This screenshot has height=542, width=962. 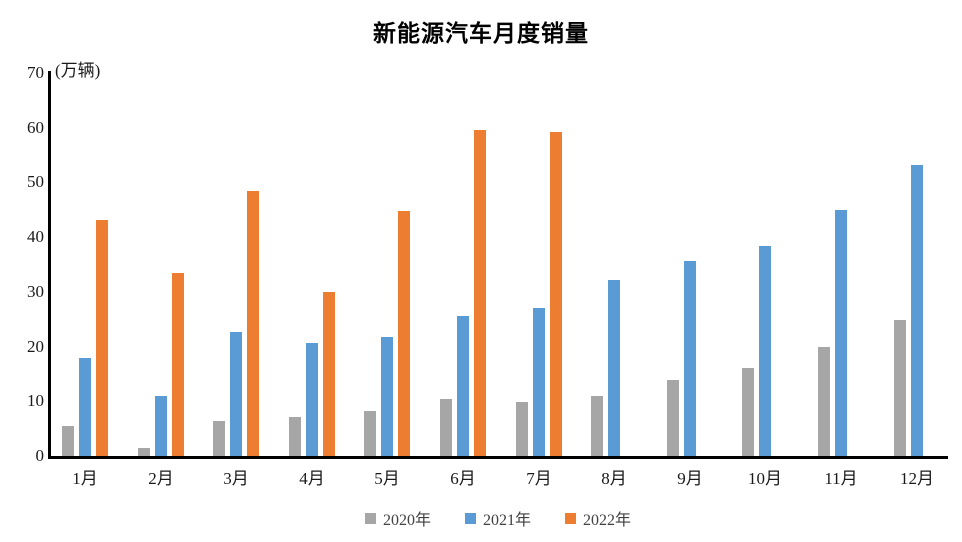 What do you see at coordinates (597, 426) in the screenshot?
I see `bar-2020年-8月` at bounding box center [597, 426].